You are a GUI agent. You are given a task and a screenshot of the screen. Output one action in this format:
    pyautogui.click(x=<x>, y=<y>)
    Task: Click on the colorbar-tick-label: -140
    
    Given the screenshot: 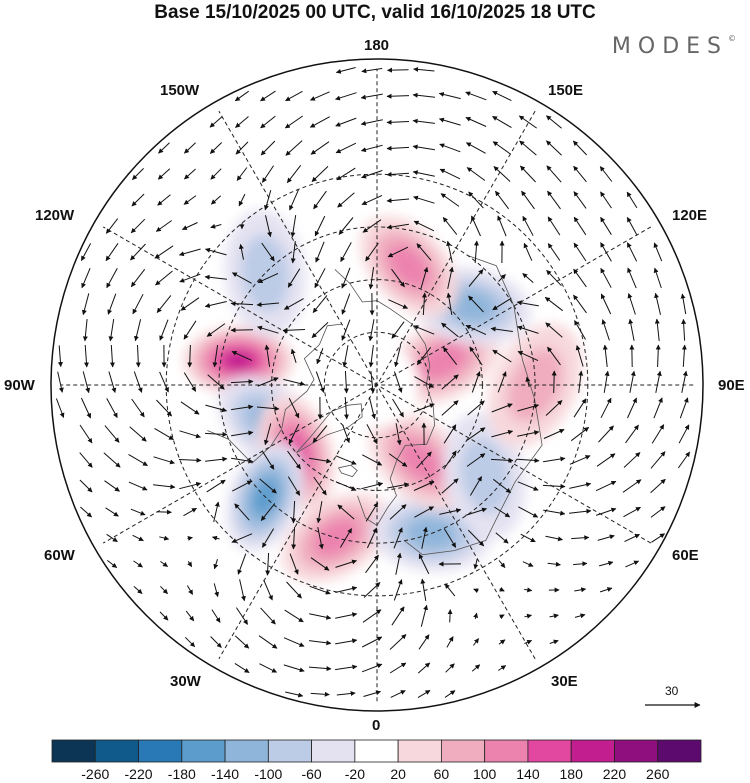 What is the action you would take?
    pyautogui.click(x=225, y=774)
    